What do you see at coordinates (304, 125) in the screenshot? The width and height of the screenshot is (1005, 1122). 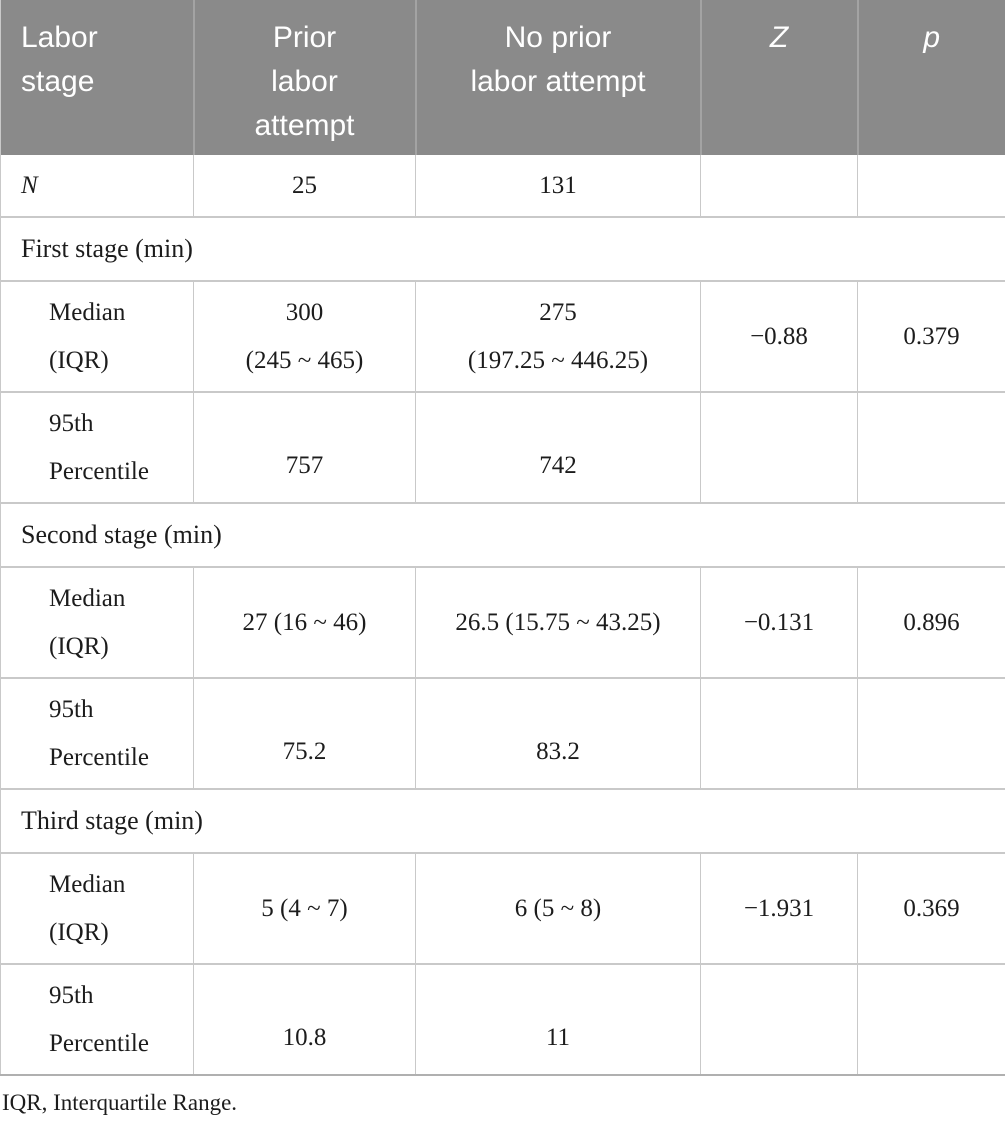 I see `header-line: attempt` at bounding box center [304, 125].